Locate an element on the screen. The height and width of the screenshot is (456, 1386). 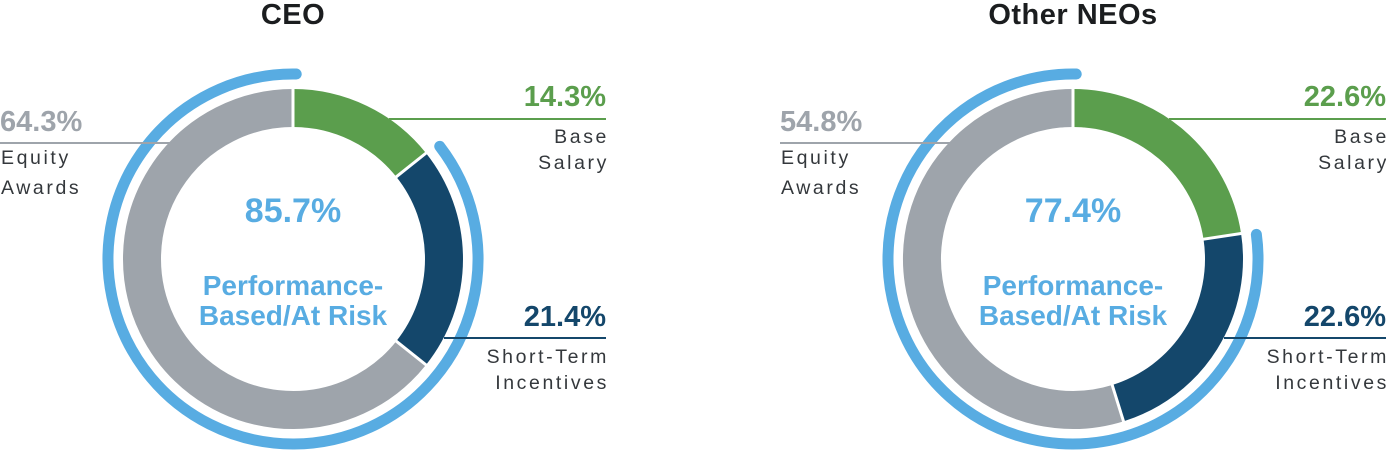
chart-title: CEO is located at coordinates (293, 15).